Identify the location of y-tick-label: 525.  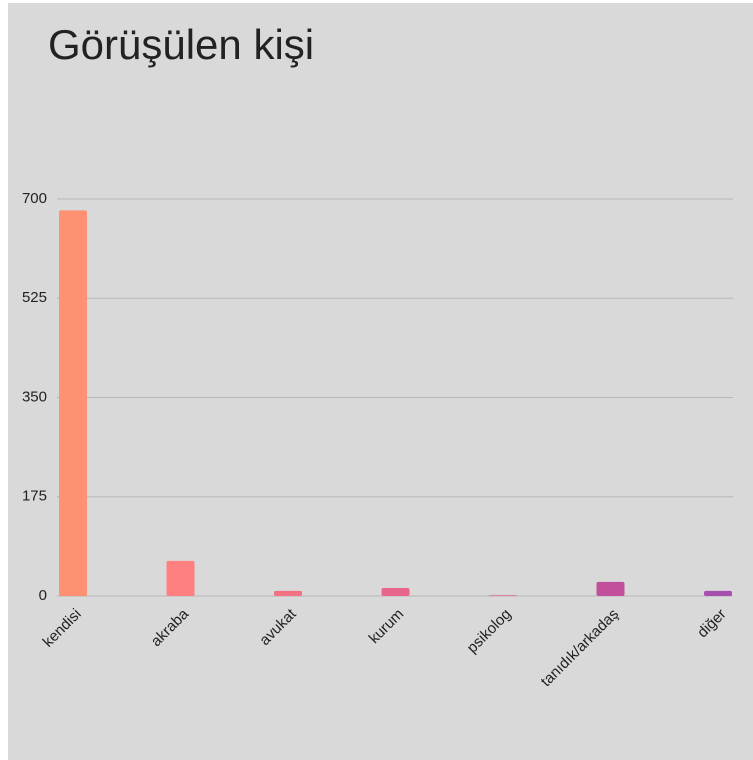
(34, 297).